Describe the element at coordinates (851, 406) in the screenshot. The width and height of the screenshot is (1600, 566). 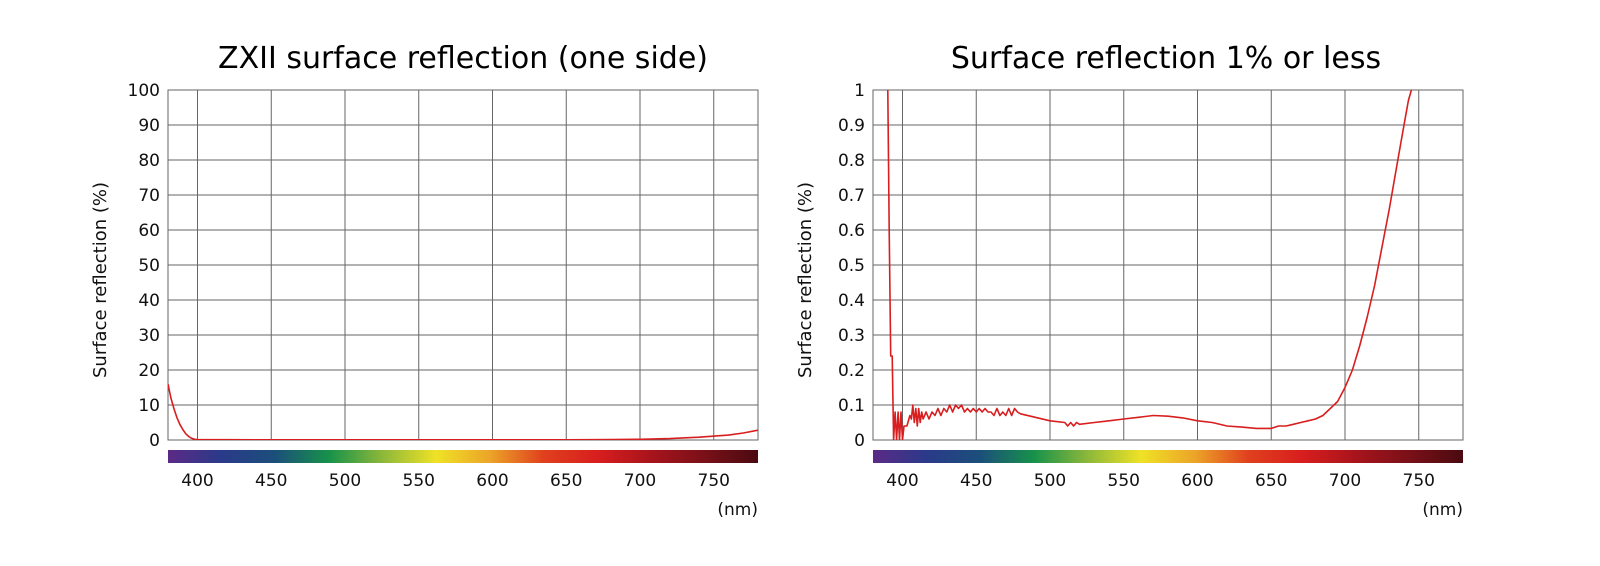
I see `y-tick-label: 0.1` at that location.